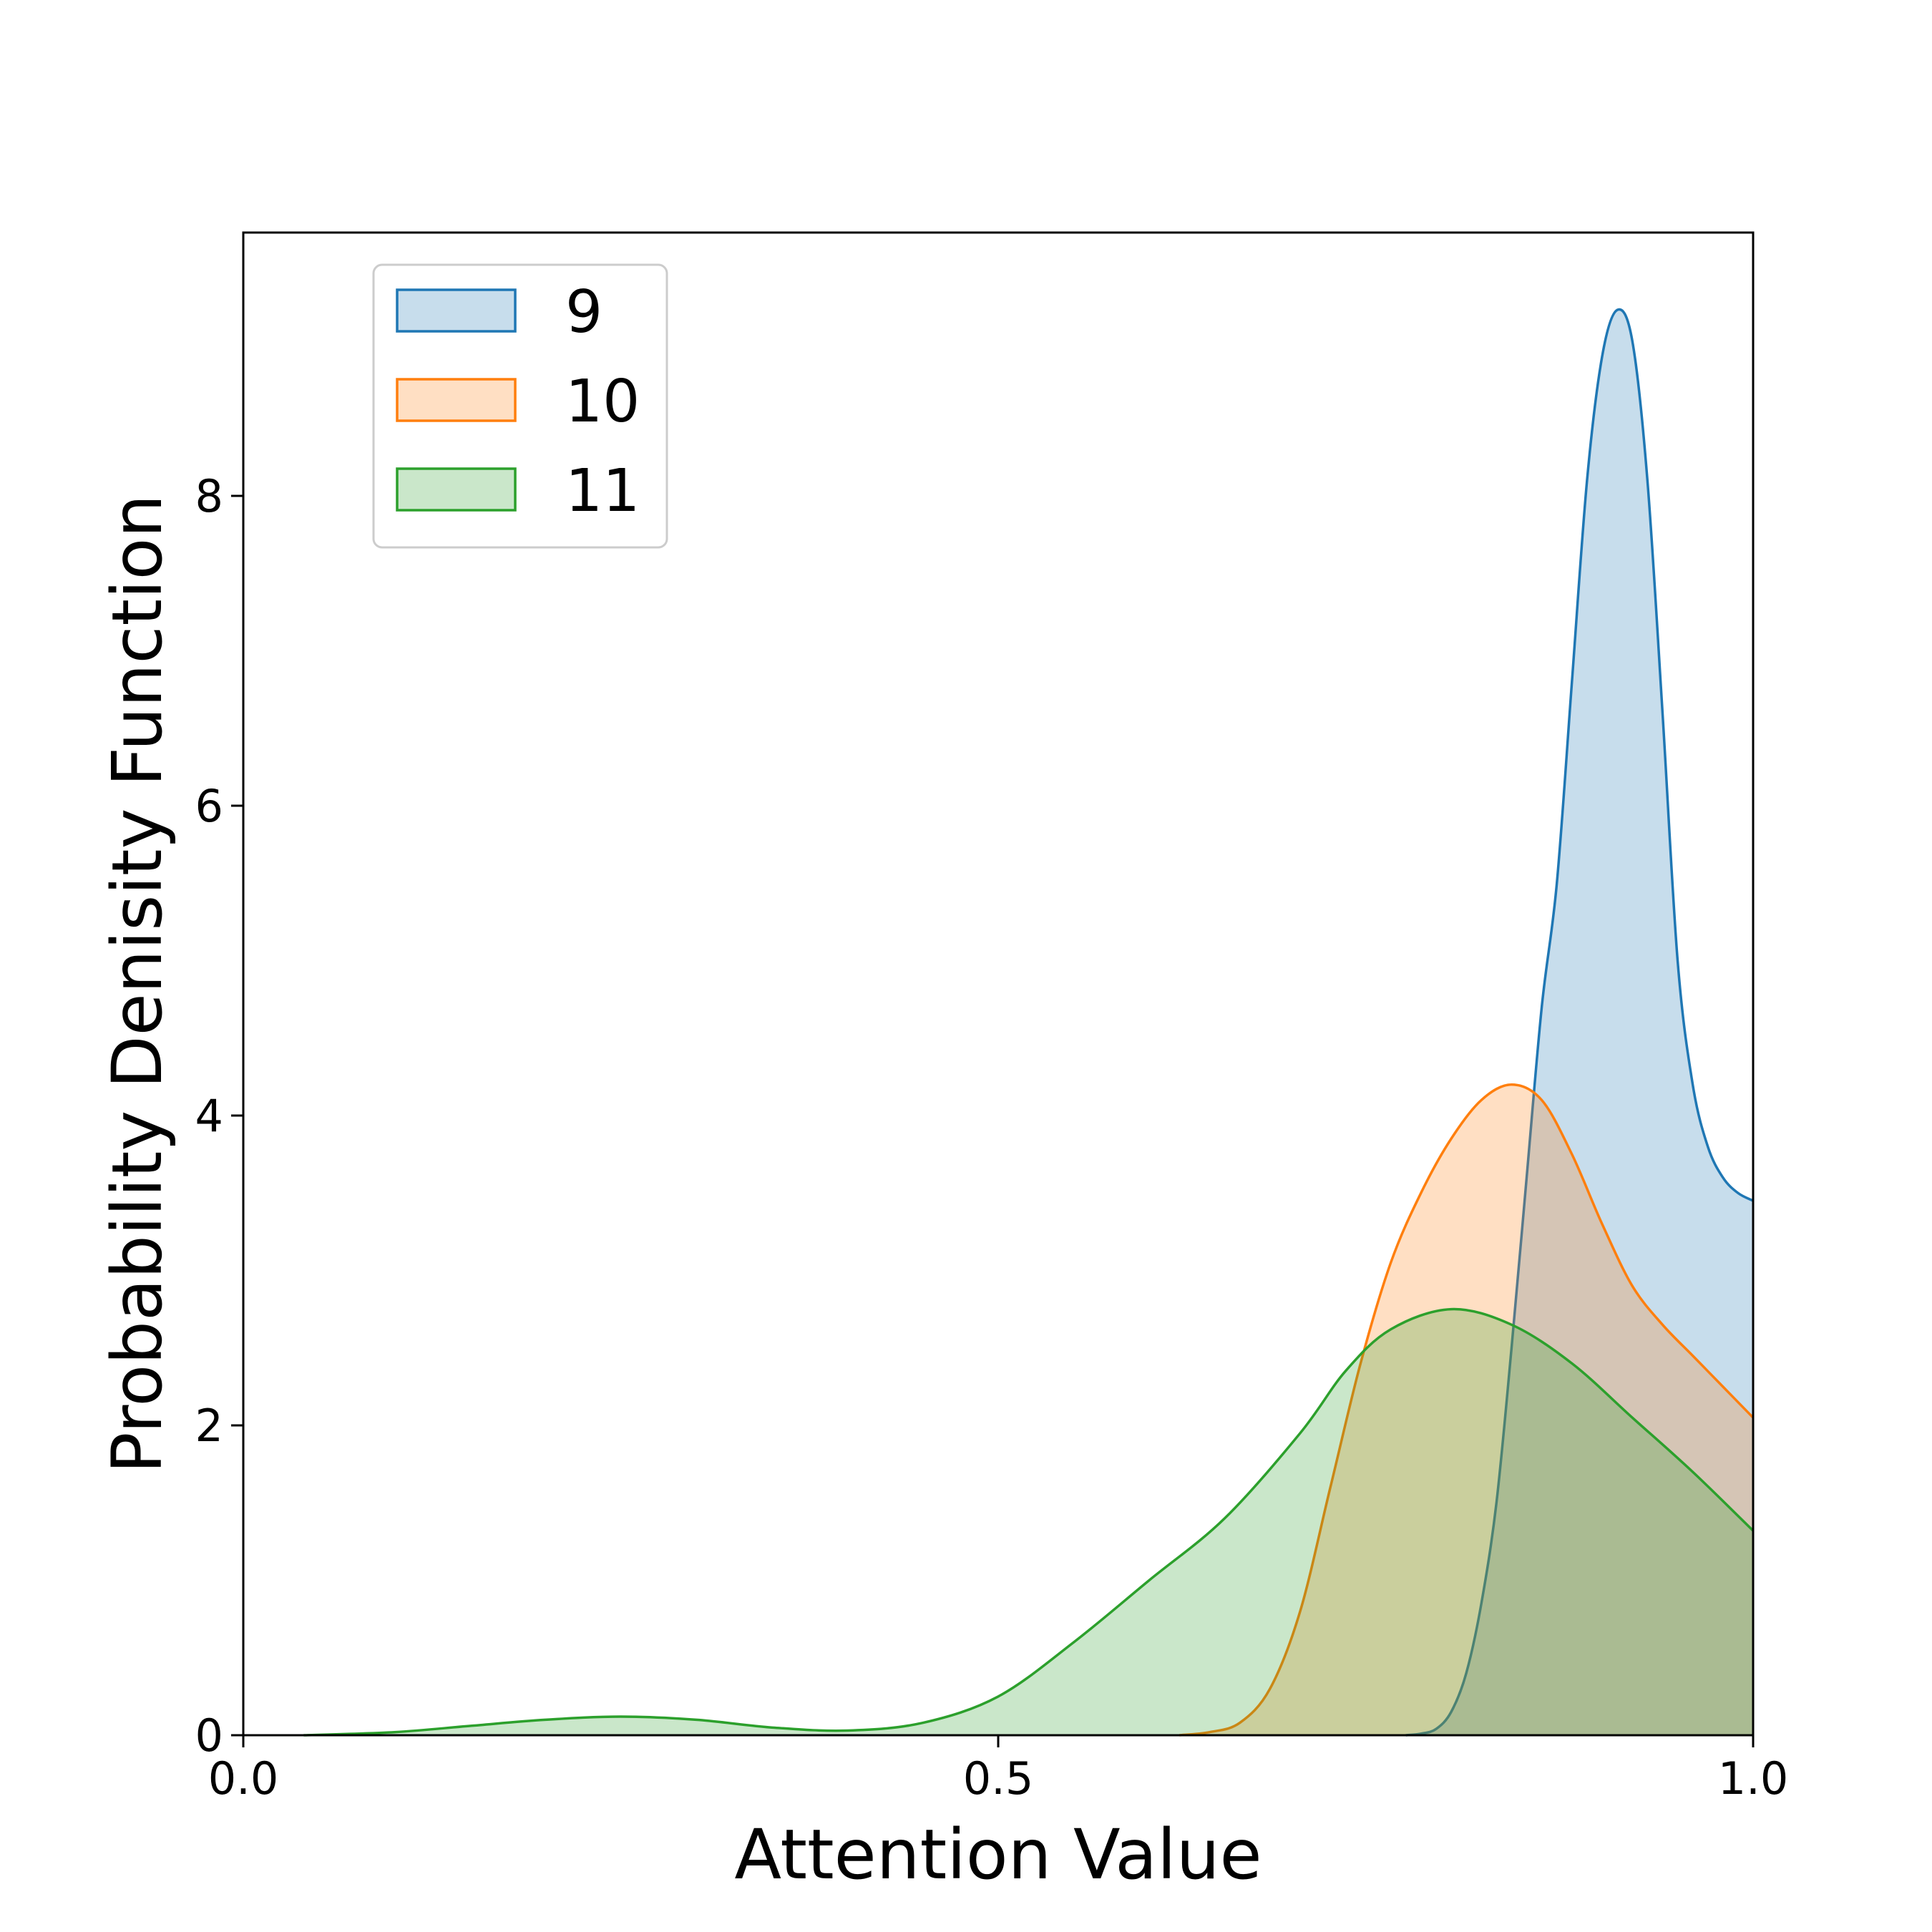 The width and height of the screenshot is (1932, 1932). What do you see at coordinates (243, 1778) in the screenshot?
I see `x-tick-label: 0.0` at bounding box center [243, 1778].